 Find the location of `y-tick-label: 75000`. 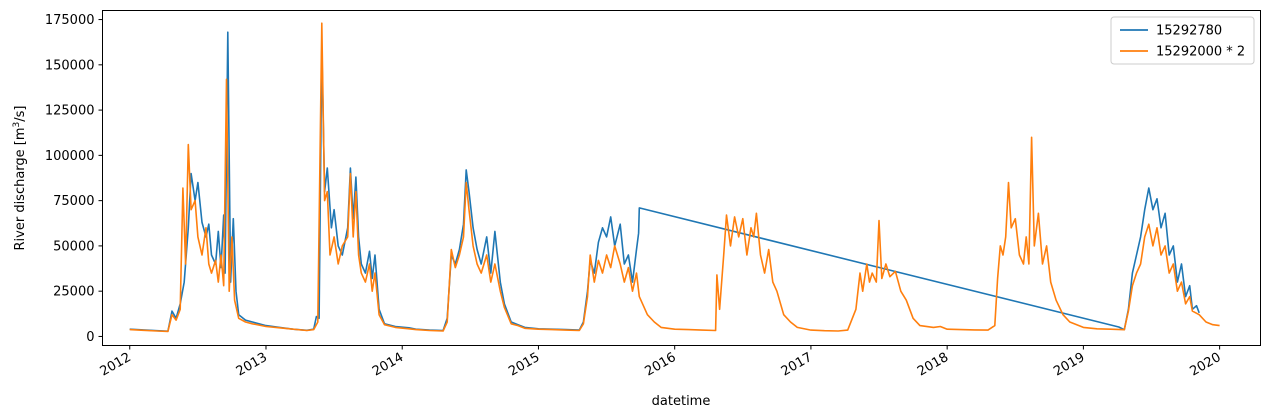

y-tick-label: 75000 is located at coordinates (73, 201).